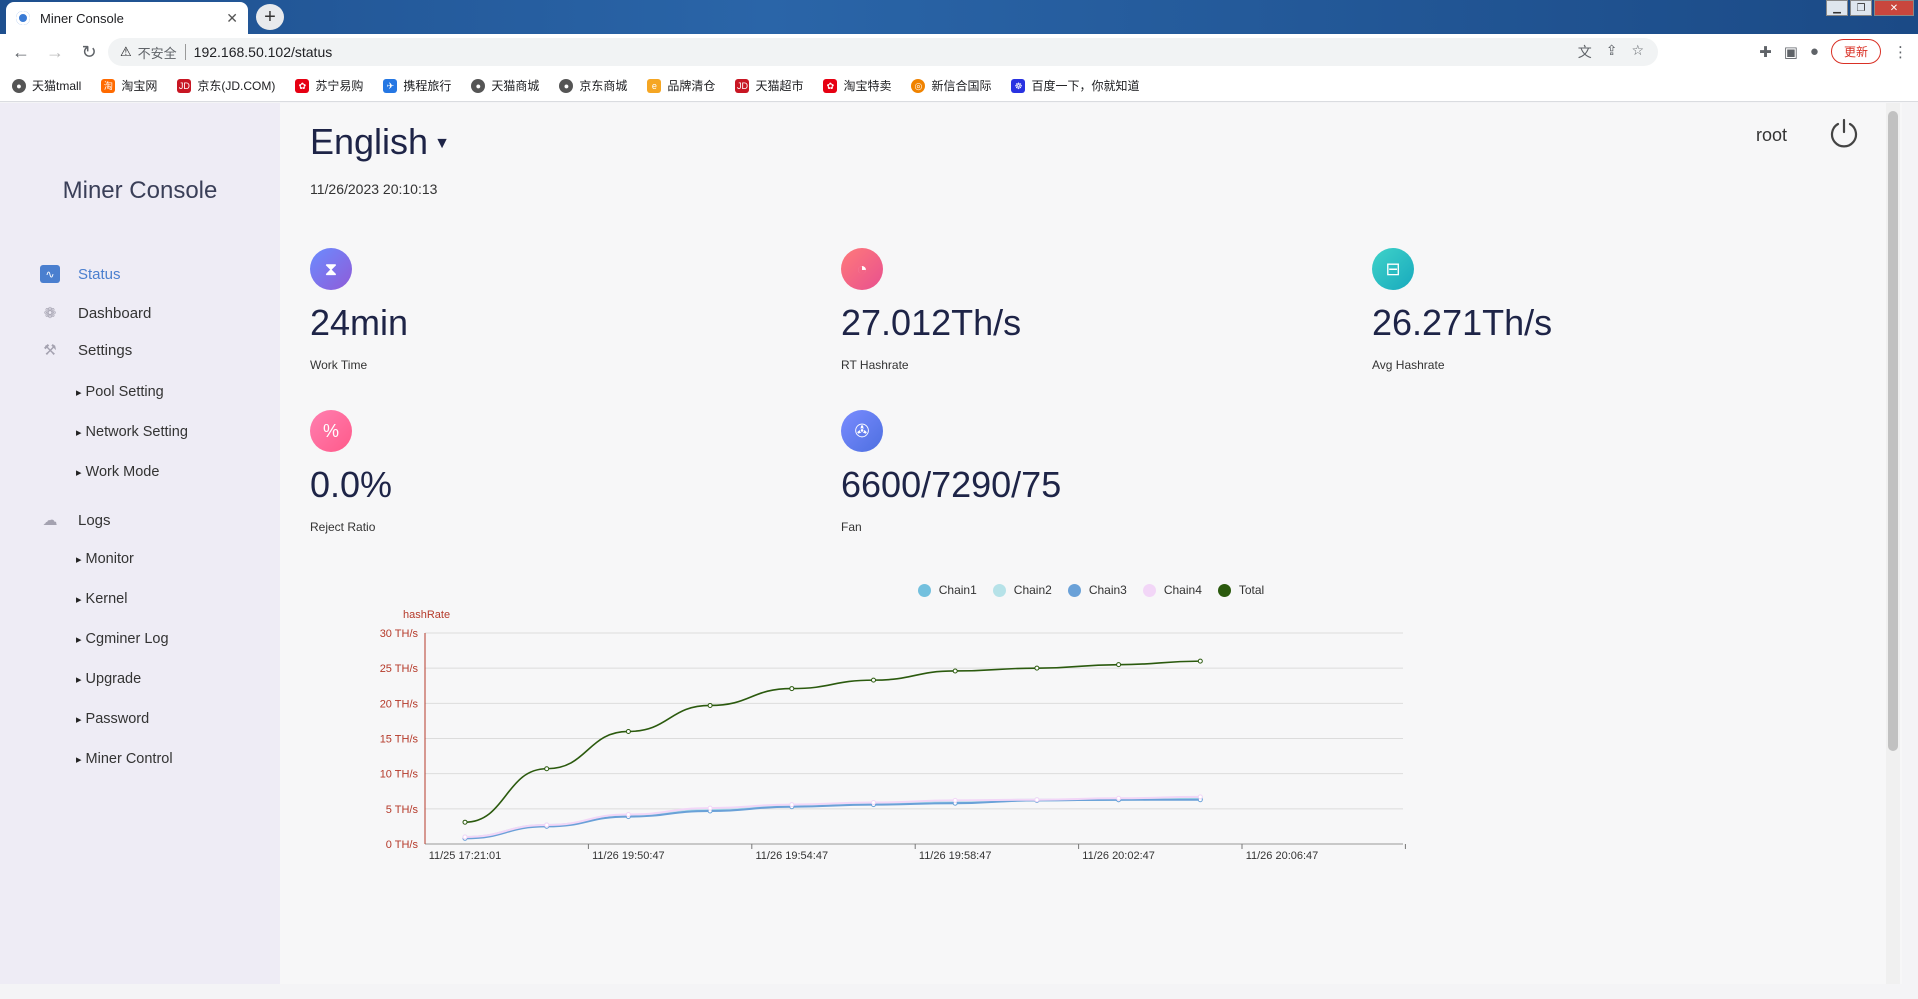 The width and height of the screenshot is (1918, 999). Describe the element at coordinates (1814, 51) in the screenshot. I see `profile-icon: ●` at that location.